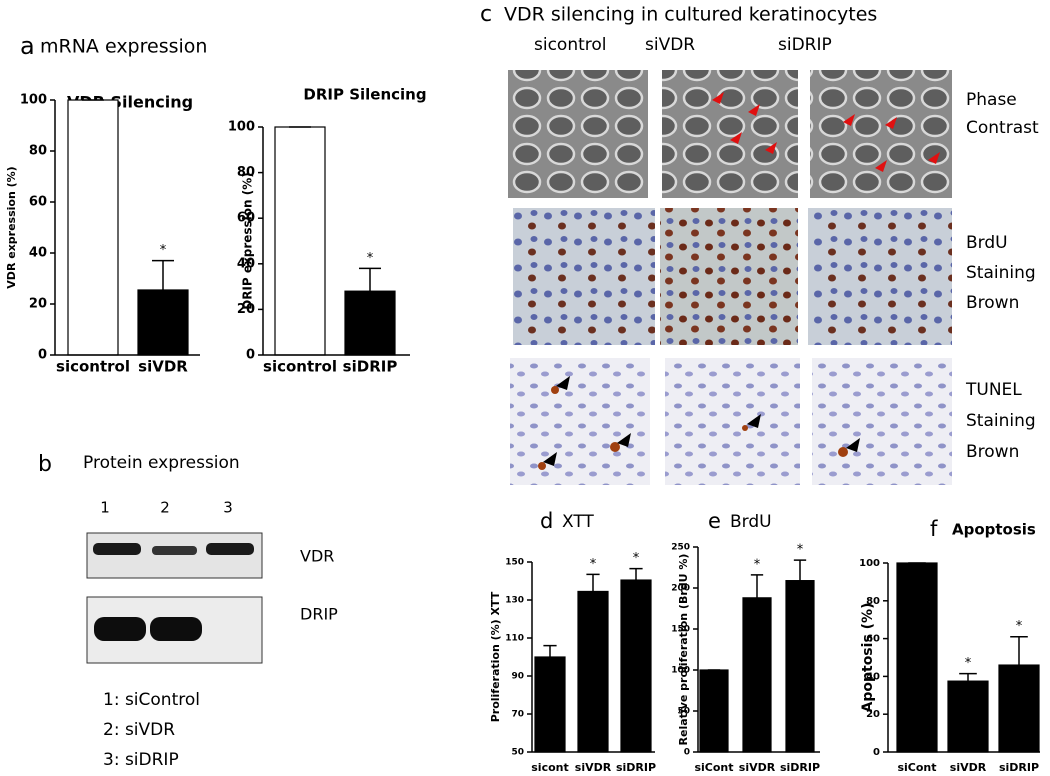  Describe the element at coordinates (248, 241) in the screenshot. I see `y-axis-label: DRIP expression (%)` at that location.